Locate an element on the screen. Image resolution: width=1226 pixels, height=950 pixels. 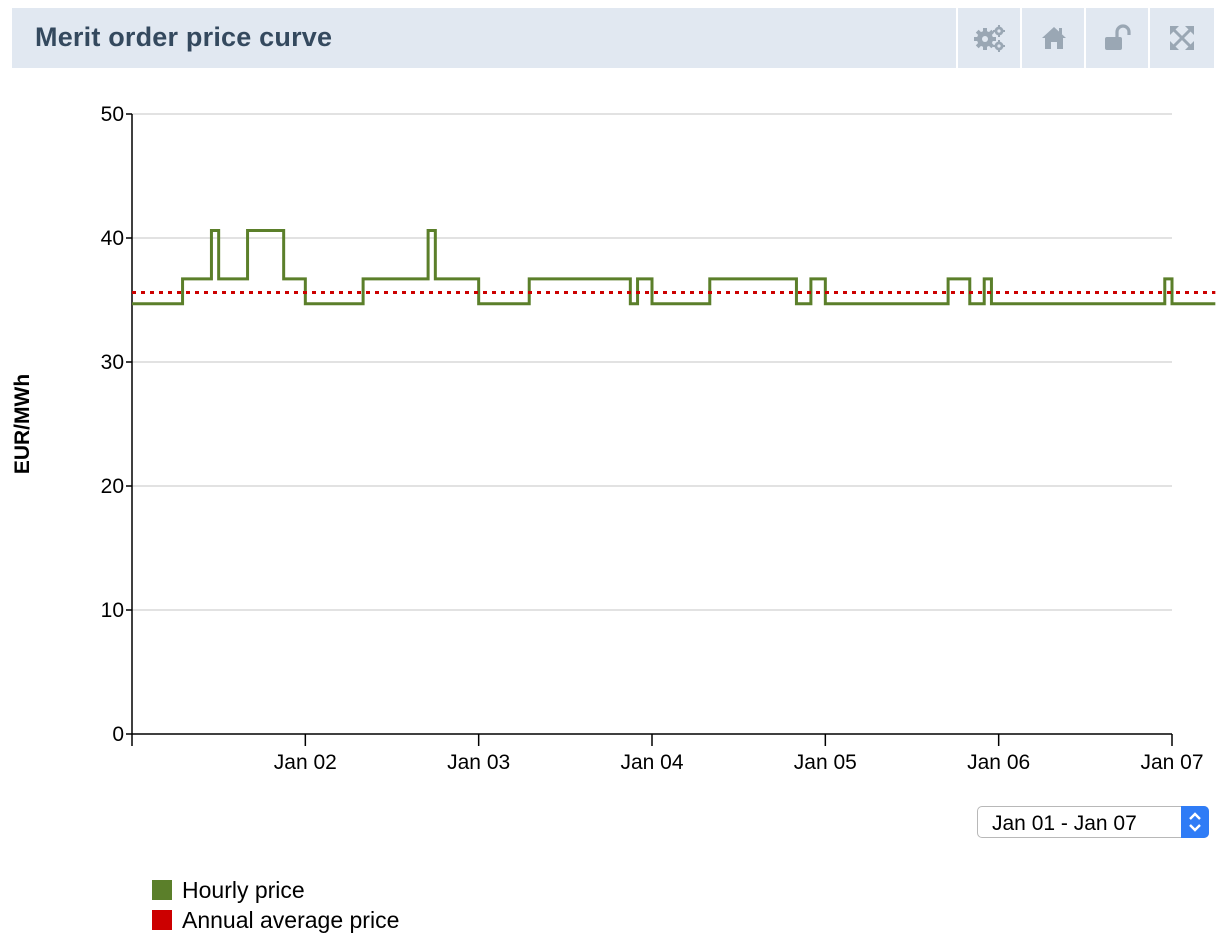
date-range-select: Jan 01 - Jan 07 is located at coordinates (1093, 822).